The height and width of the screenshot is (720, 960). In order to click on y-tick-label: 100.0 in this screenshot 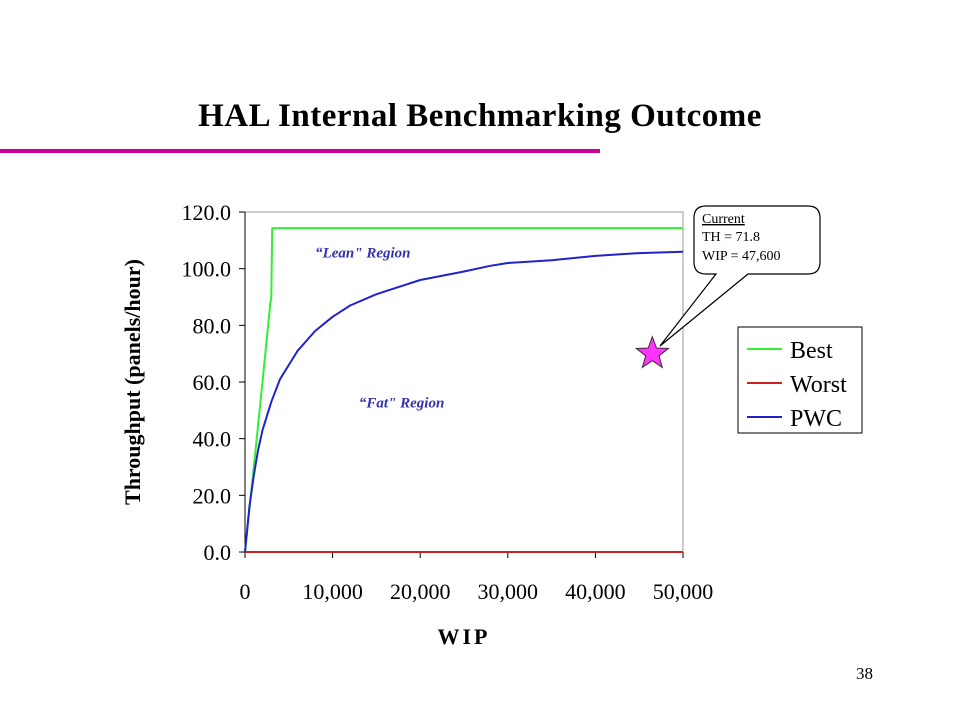, I will do `click(207, 269)`.